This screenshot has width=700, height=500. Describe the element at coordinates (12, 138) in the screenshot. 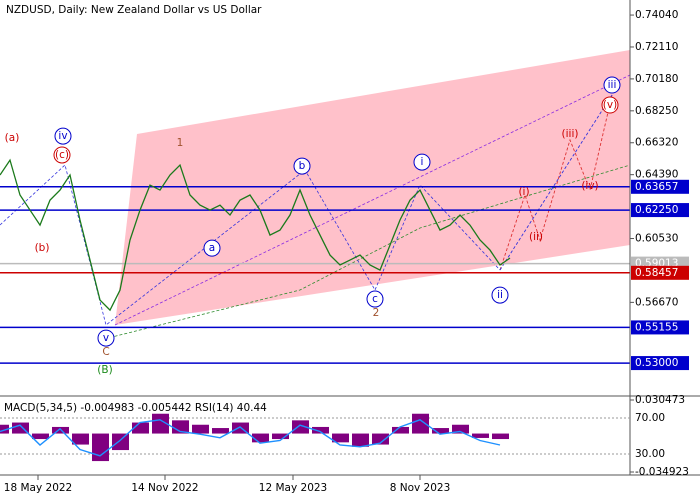

I see `wave-label: (a)` at that location.